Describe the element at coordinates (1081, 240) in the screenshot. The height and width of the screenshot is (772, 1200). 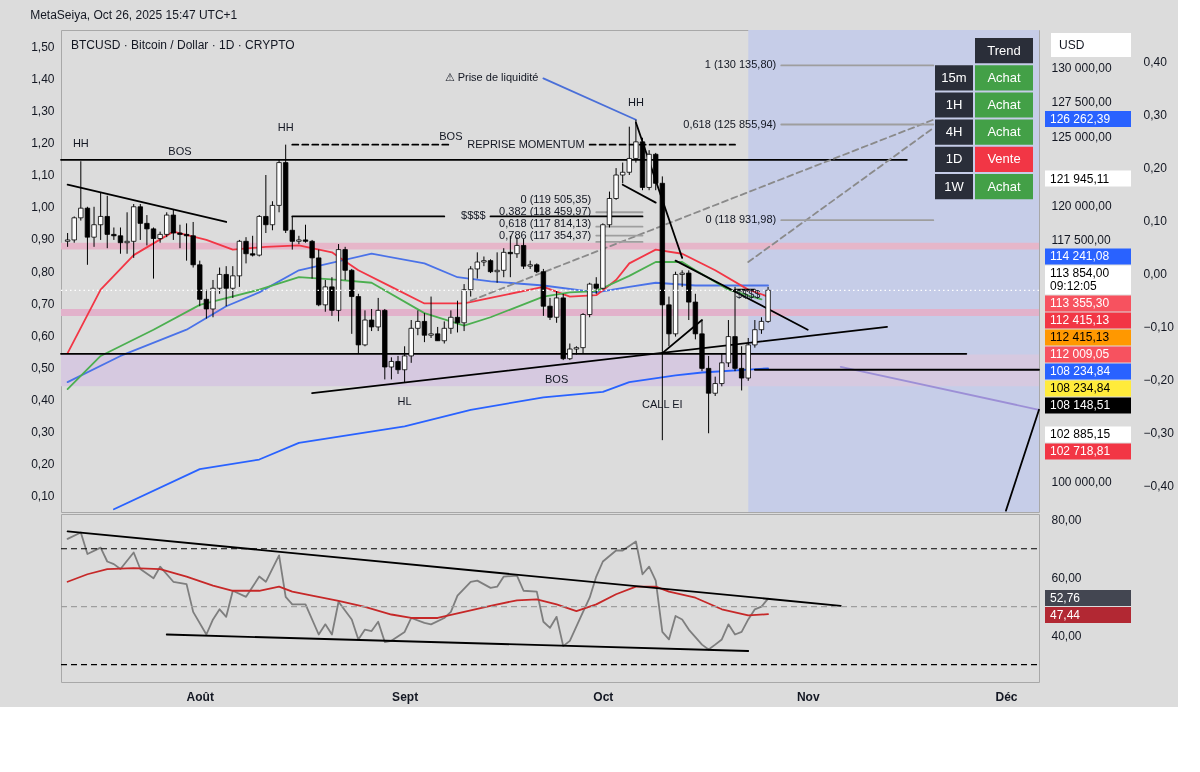
I see `y-tick-label: 117 500,00` at that location.